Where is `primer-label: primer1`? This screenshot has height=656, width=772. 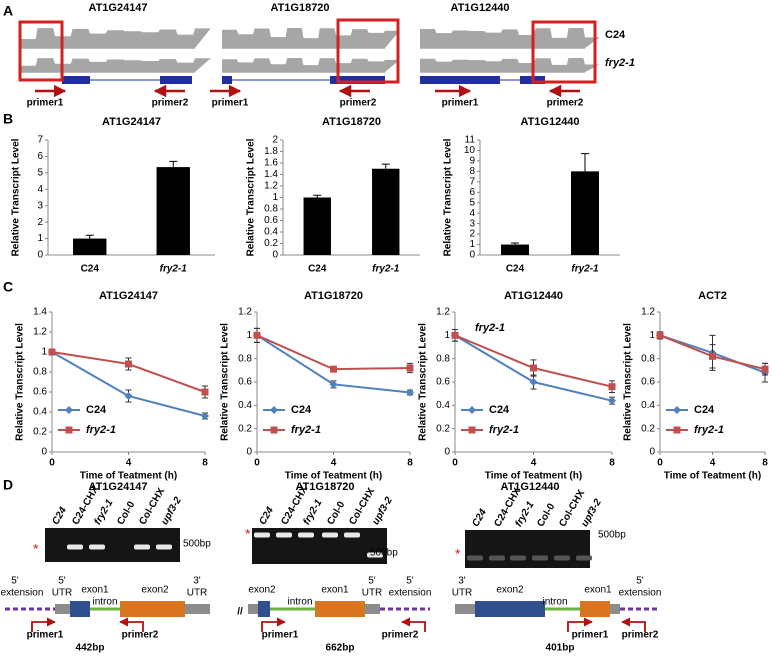
primer-label: primer1 is located at coordinates (230, 103).